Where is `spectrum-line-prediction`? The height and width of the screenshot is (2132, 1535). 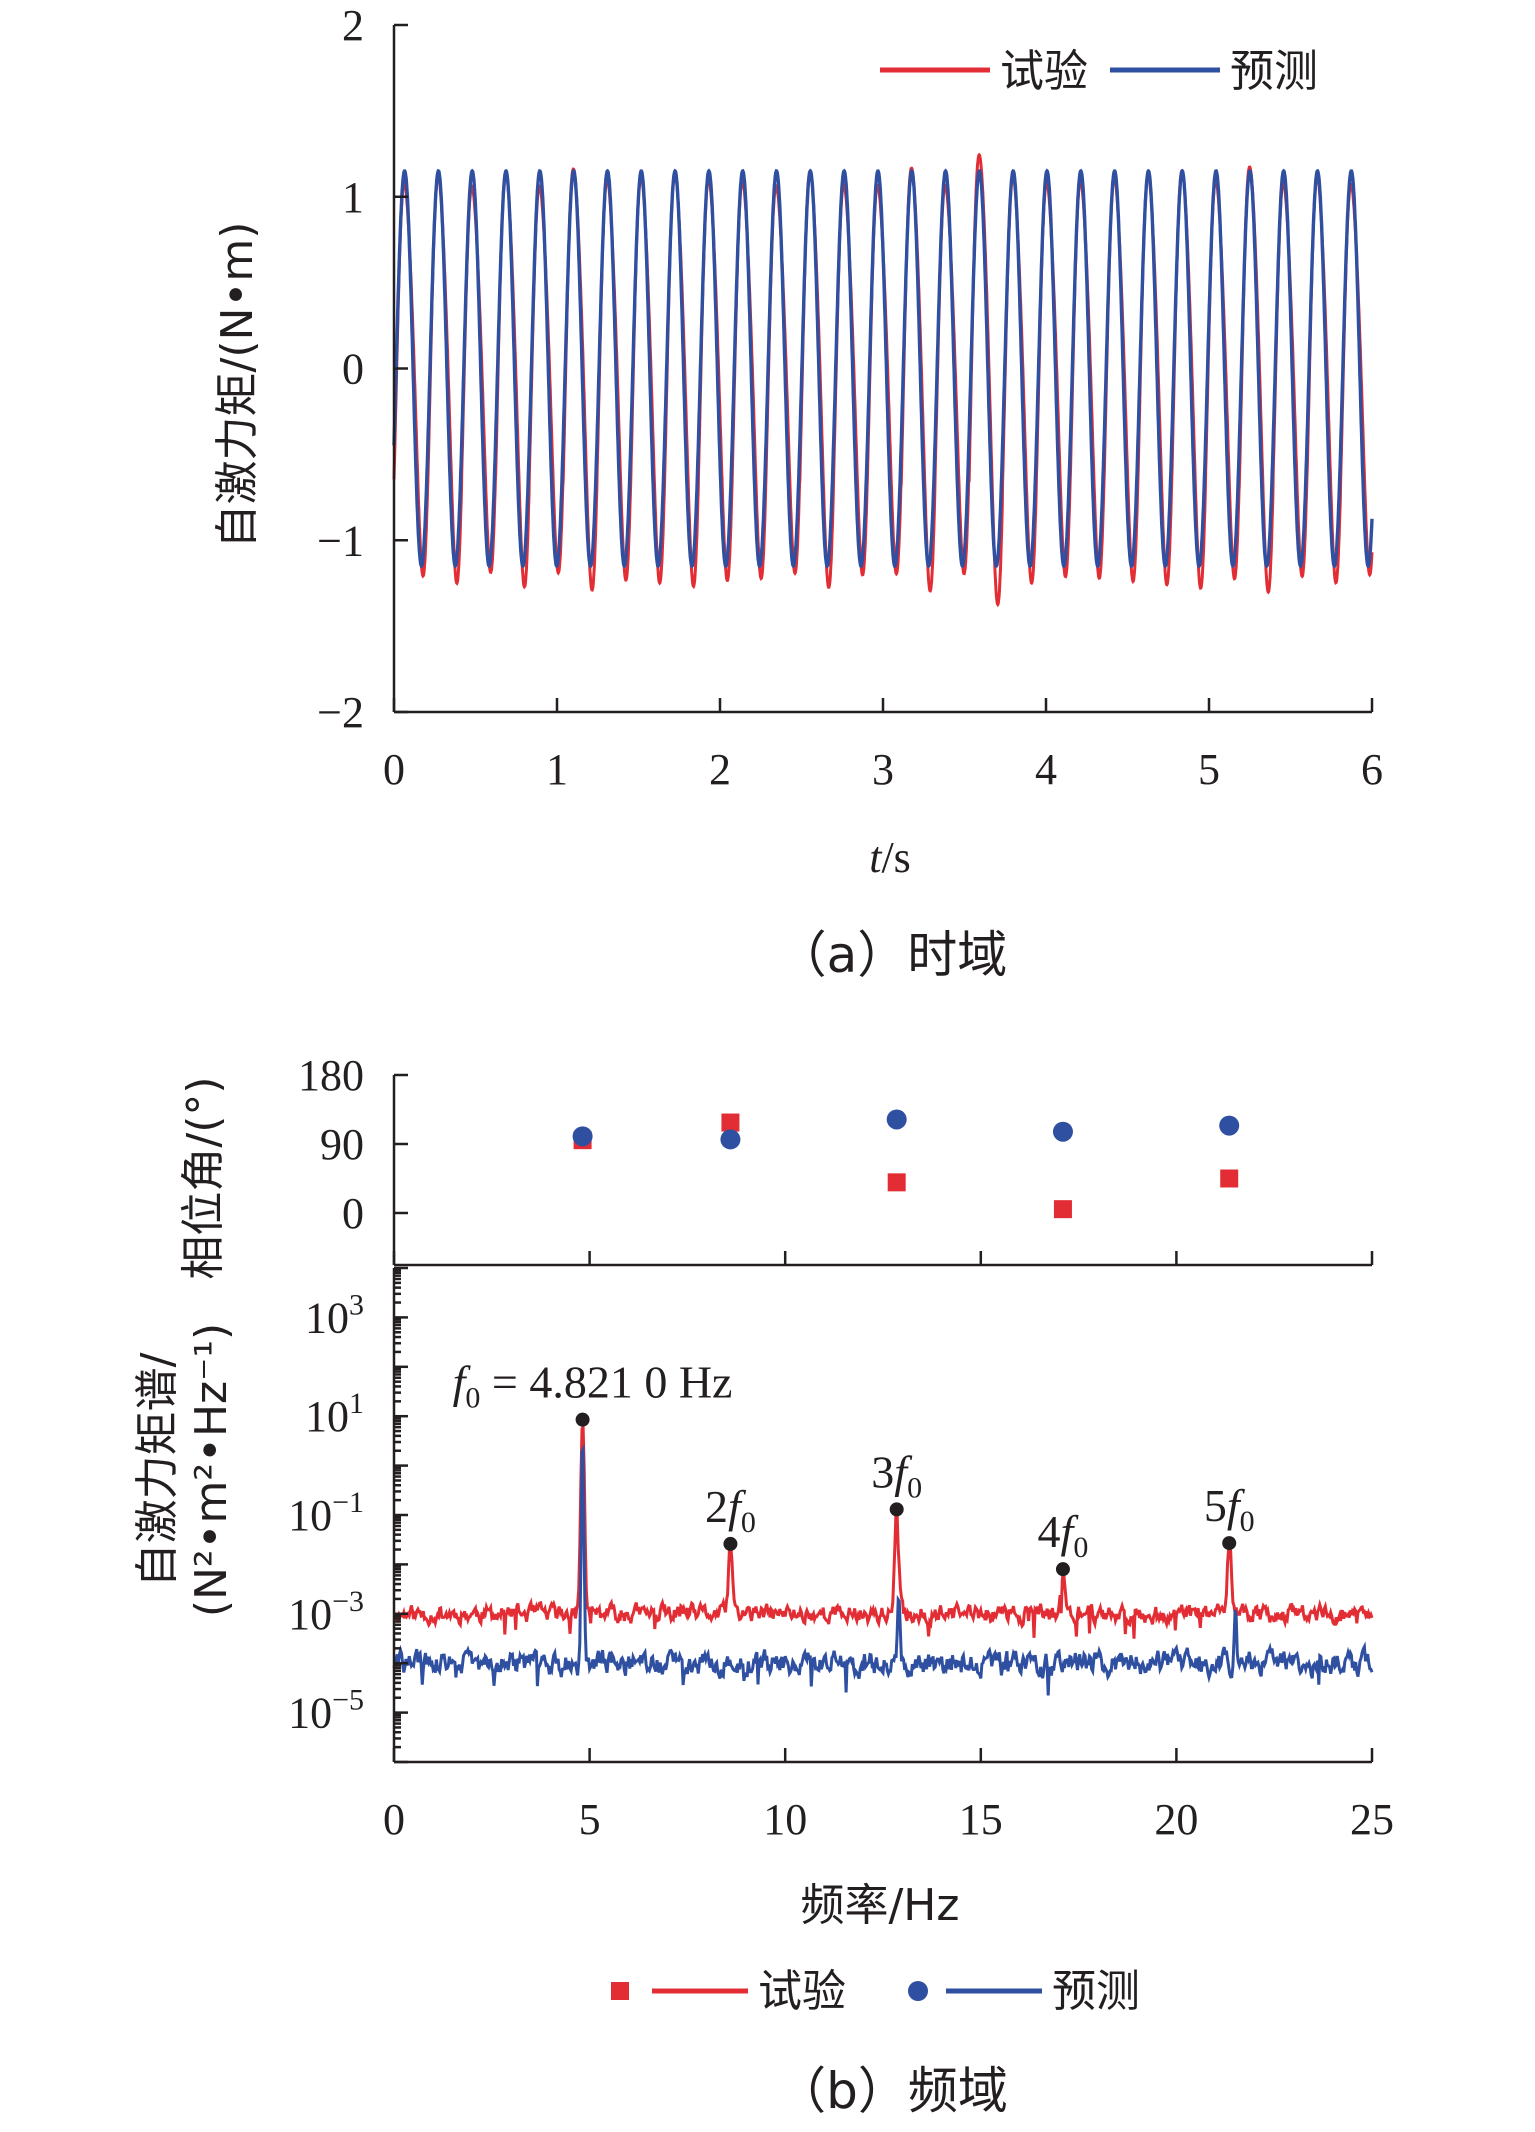 spectrum-line-prediction is located at coordinates (883, 1569).